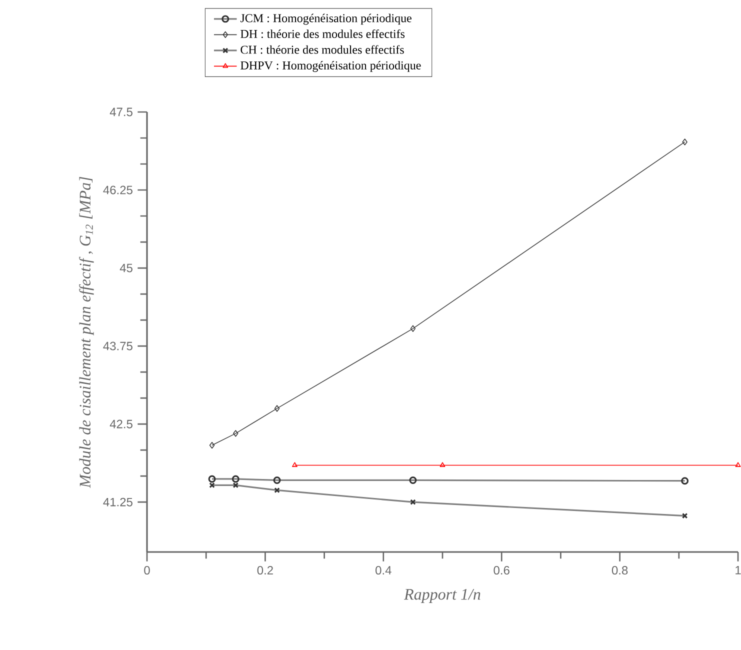 This screenshot has width=741, height=650. I want to click on y-tick-label: 45, so click(126, 268).